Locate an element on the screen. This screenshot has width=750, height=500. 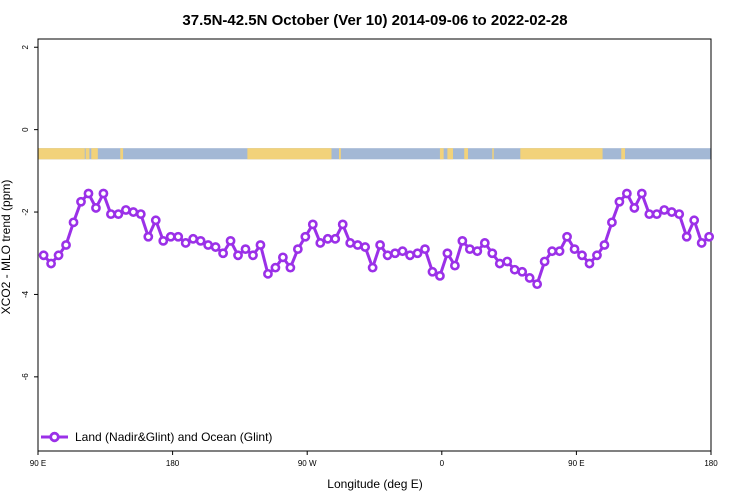
y-tick-label: 2 is located at coordinates (25, 46).